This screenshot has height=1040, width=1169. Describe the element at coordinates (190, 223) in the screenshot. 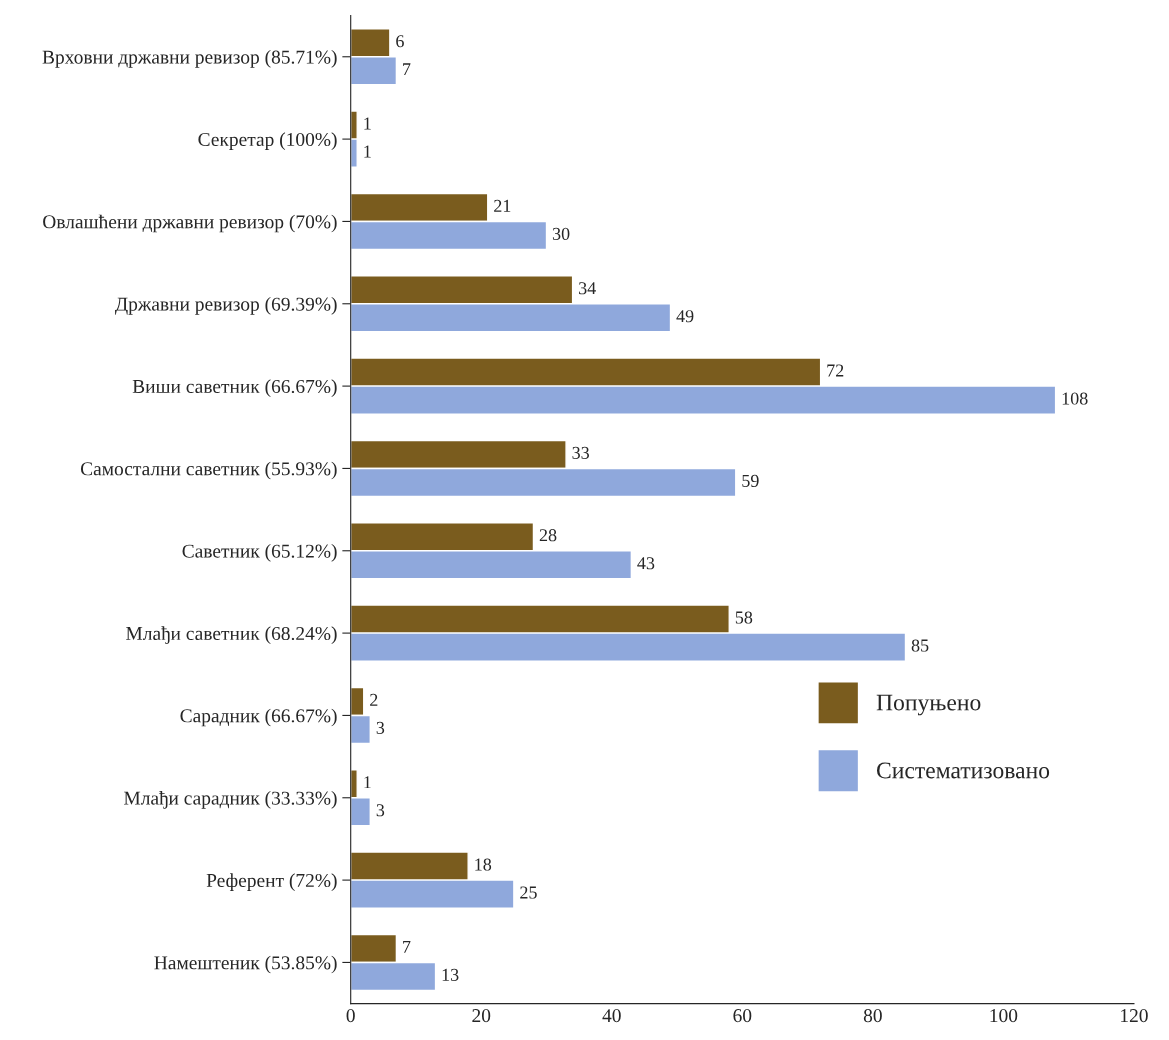

I see `y-tick-label: Овлашћени државни ревизор (70%)` at that location.